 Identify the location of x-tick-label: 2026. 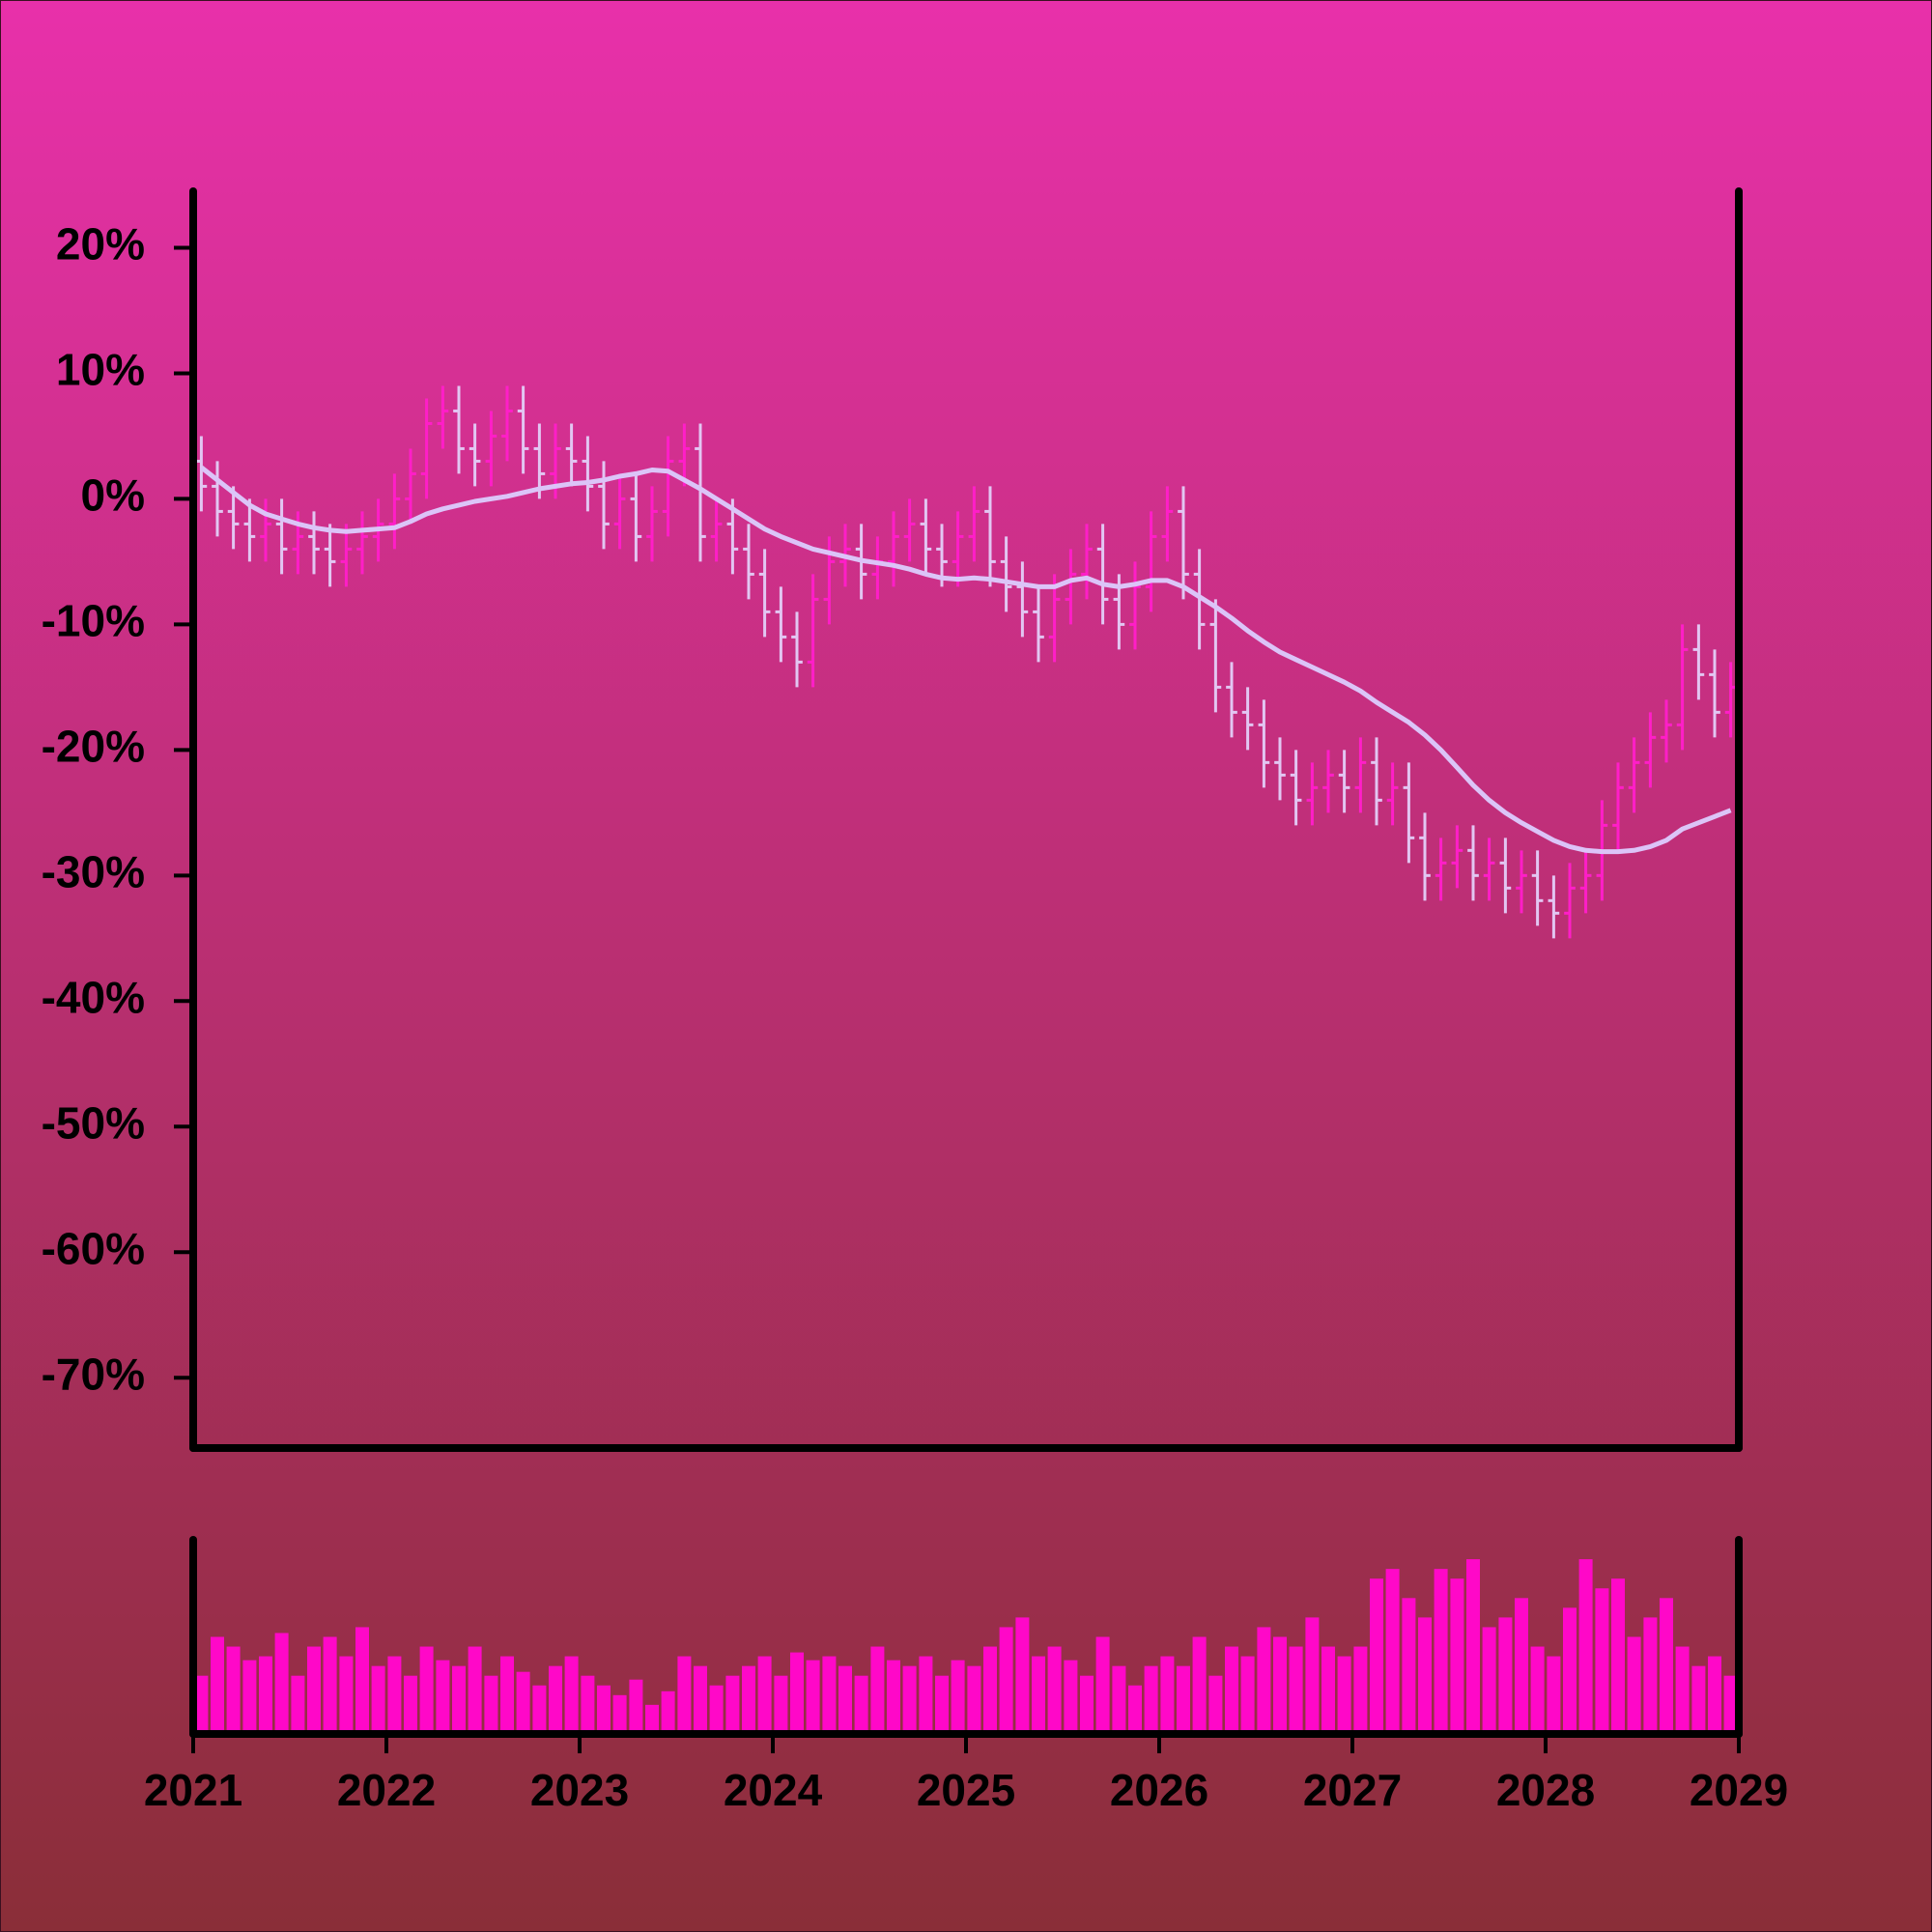
(1159, 1790).